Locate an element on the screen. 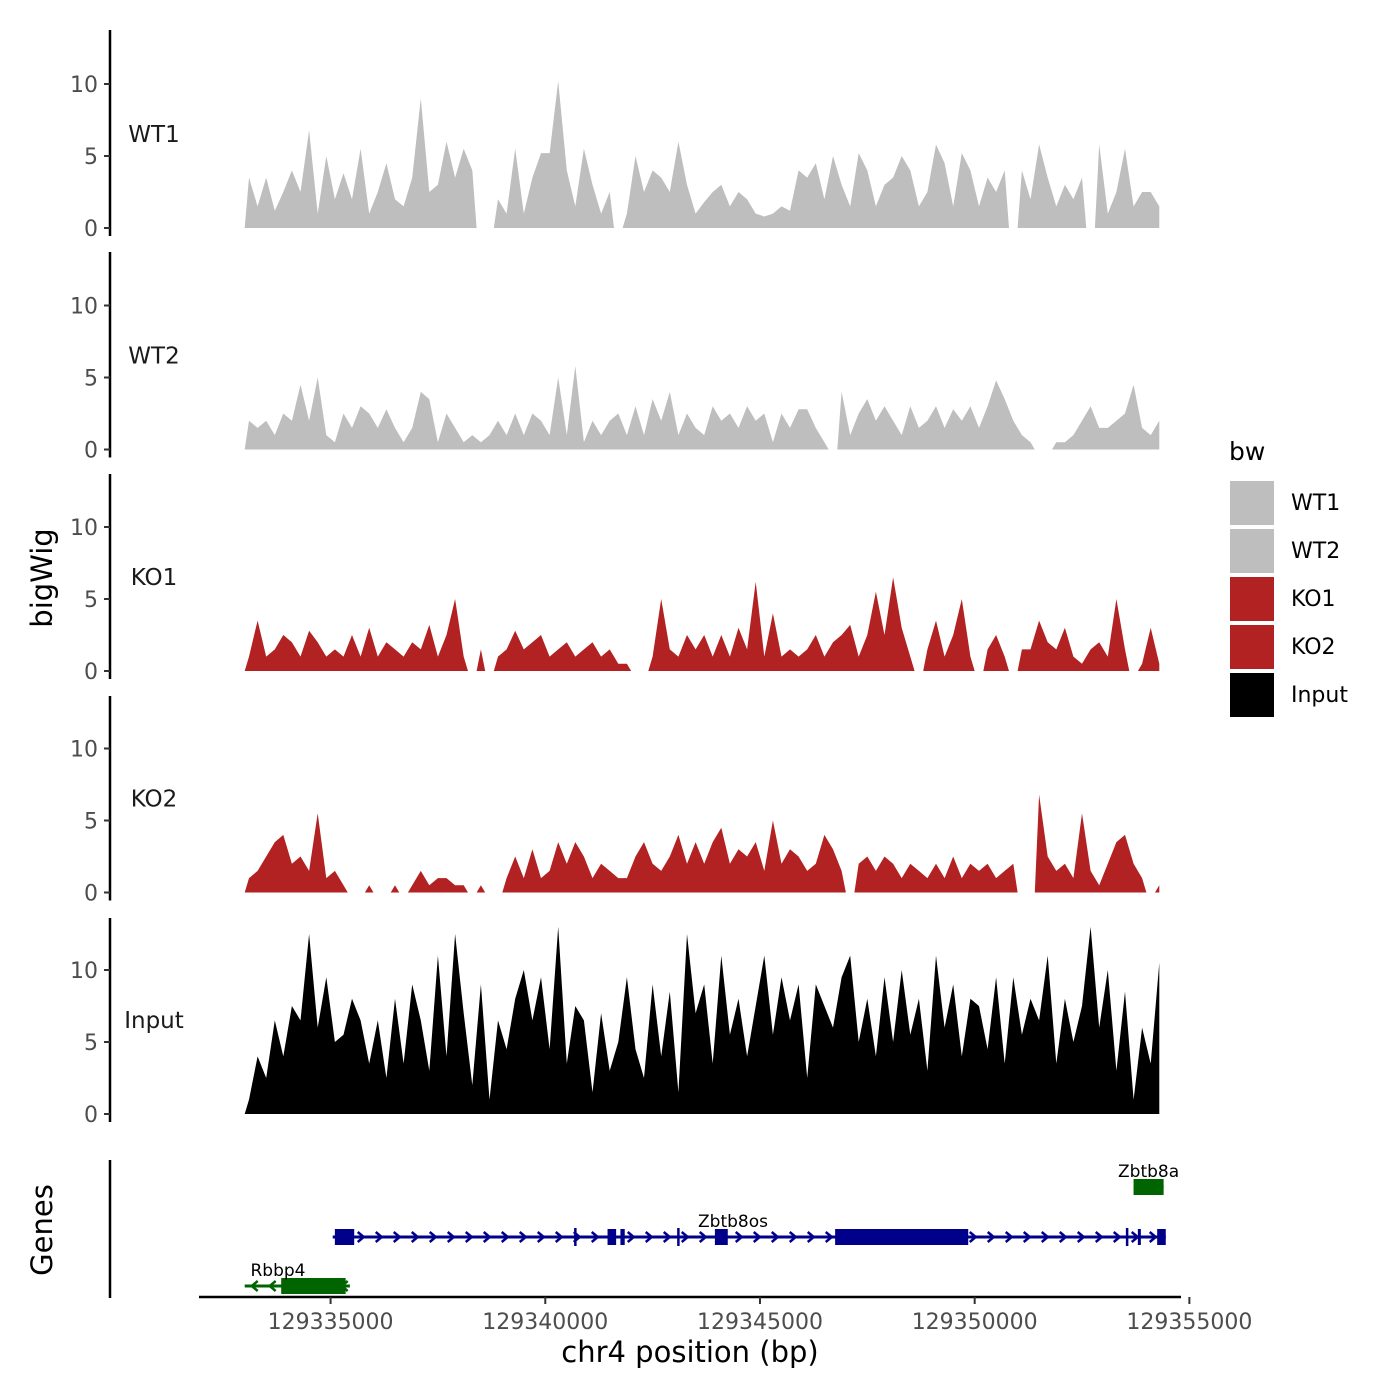  gene-label: Zbtb8a is located at coordinates (1148, 1172).